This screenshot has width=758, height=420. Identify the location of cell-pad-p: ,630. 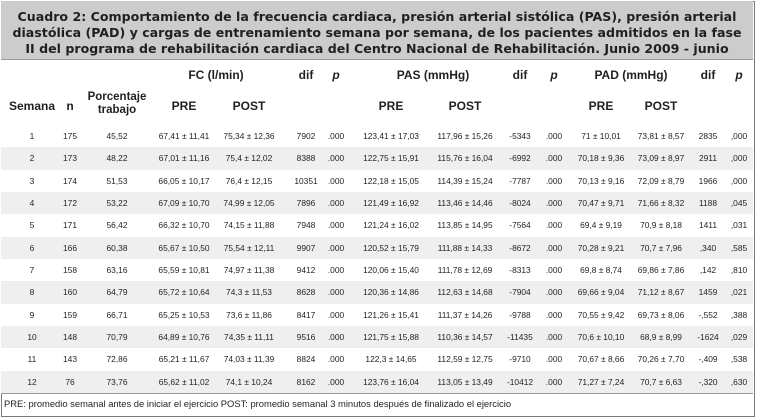
(739, 381).